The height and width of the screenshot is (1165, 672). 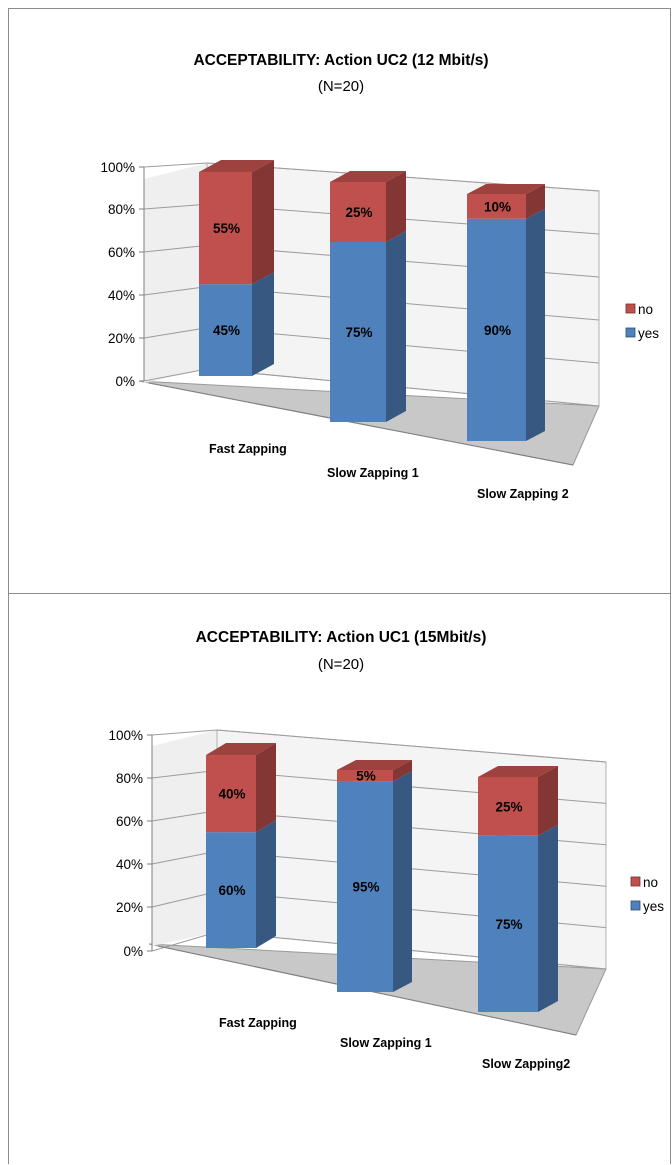 I want to click on data-label-no: 40%, so click(x=231, y=794).